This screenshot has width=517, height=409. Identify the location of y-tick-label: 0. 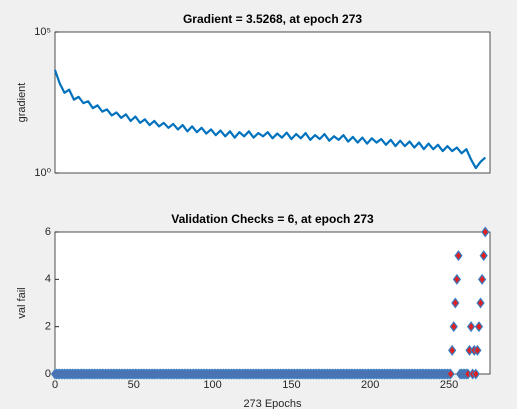
(48, 374).